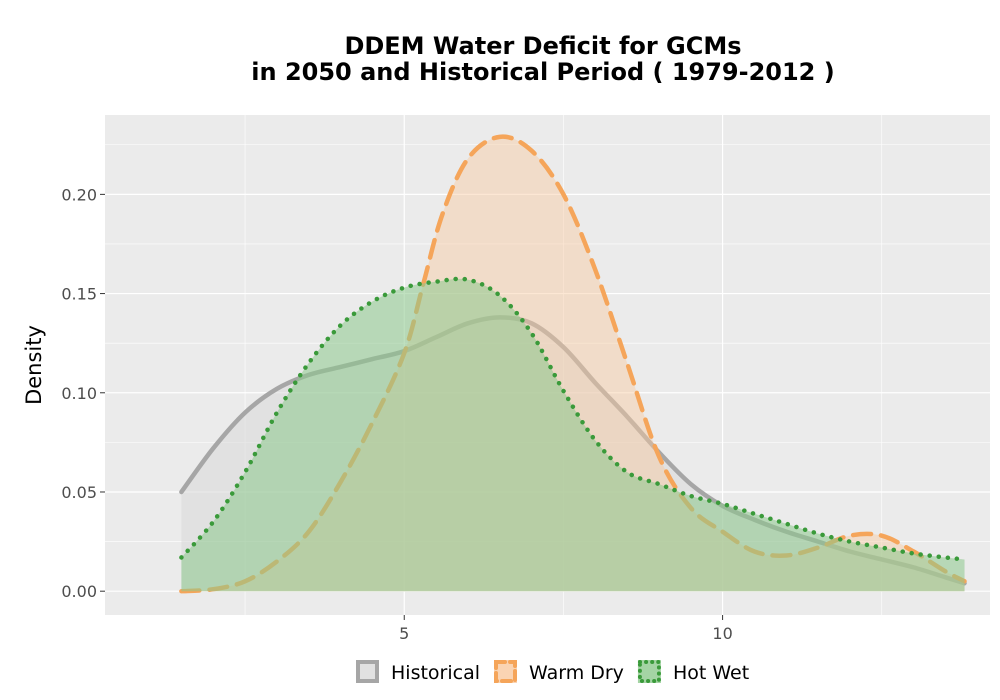 The width and height of the screenshot is (1000, 700). What do you see at coordinates (79, 294) in the screenshot?
I see `y-tick-label: 0.15` at bounding box center [79, 294].